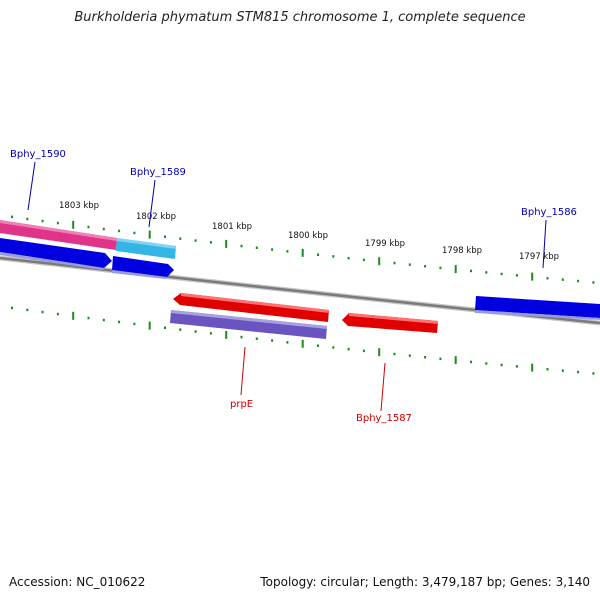 This screenshot has width=600, height=600. I want to click on leader-prpE, so click(243, 371).